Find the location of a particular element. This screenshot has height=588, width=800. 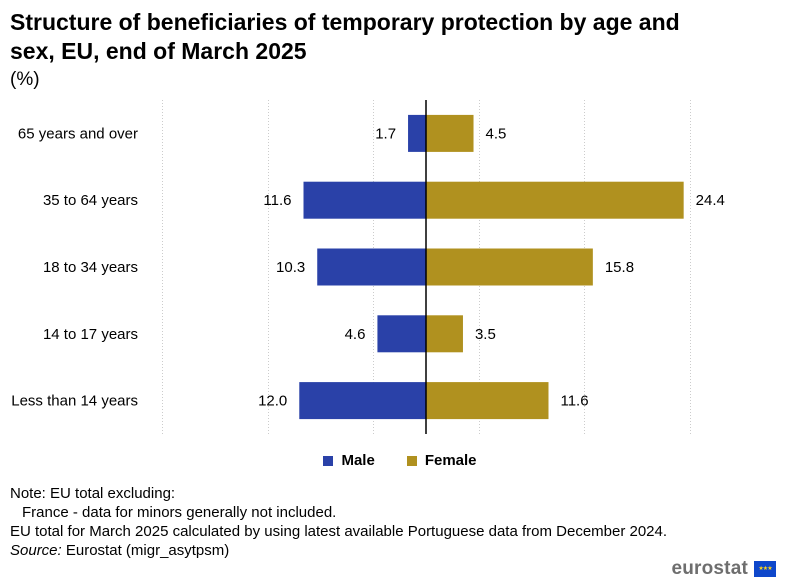

chart-subtitle: (%) is located at coordinates (25, 79).